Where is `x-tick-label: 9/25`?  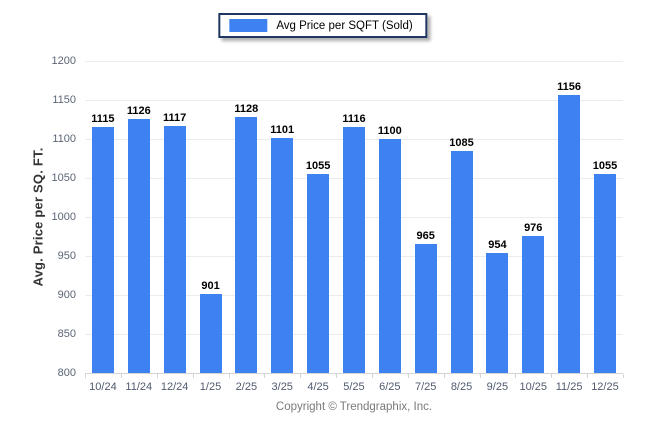
x-tick-label: 9/25 is located at coordinates (497, 387).